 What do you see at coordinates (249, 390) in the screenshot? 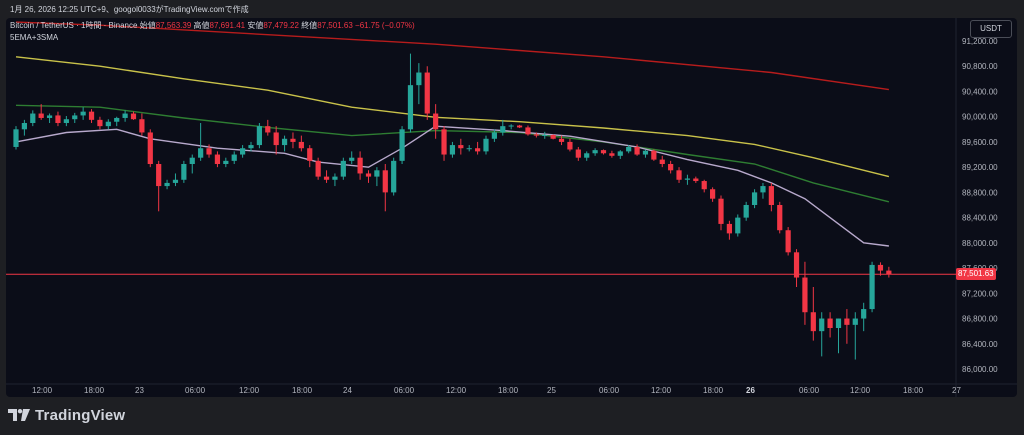
I see `x-tick-label: 12:00` at bounding box center [249, 390].